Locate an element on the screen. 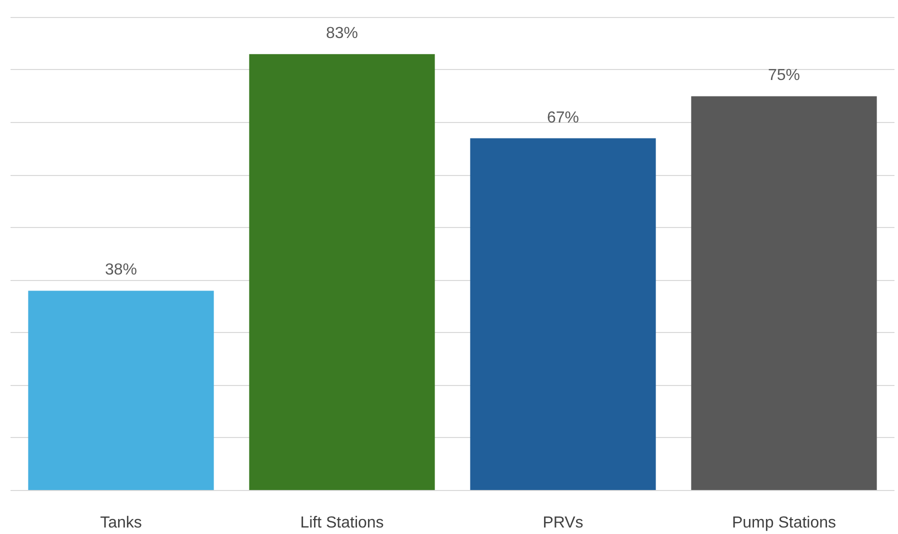 This screenshot has height=534, width=898. x-tick-label: Pump Stations is located at coordinates (784, 523).